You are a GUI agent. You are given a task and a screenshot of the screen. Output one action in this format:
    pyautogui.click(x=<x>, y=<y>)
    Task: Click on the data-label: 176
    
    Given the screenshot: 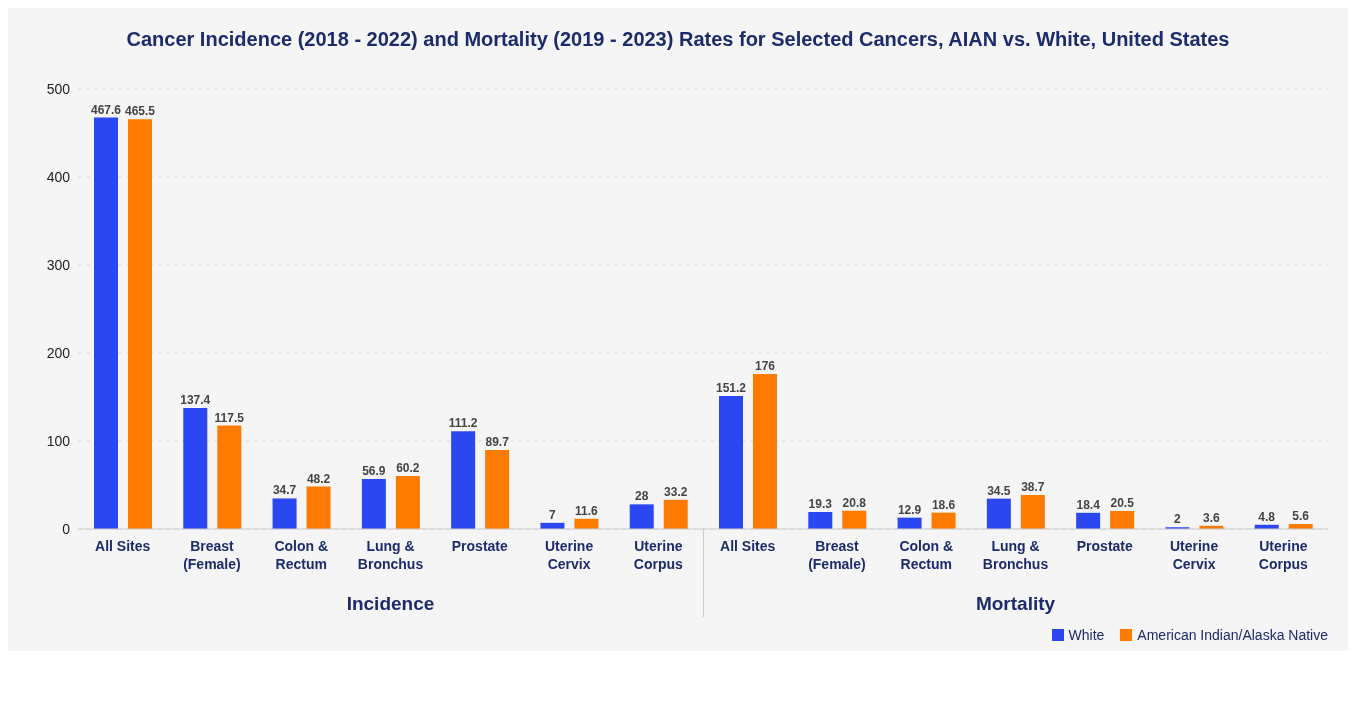 What is the action you would take?
    pyautogui.click(x=765, y=366)
    